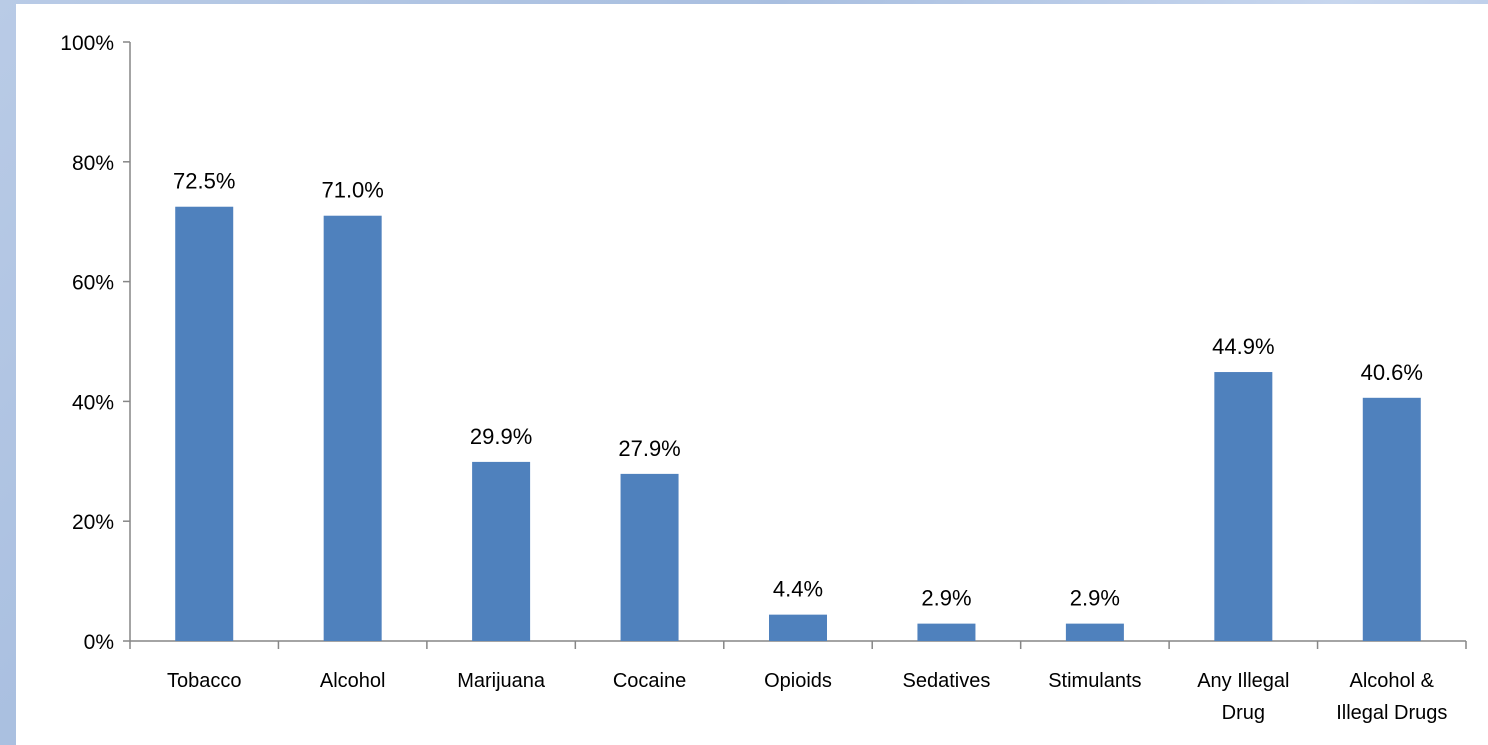 The height and width of the screenshot is (745, 1488). Describe the element at coordinates (204, 181) in the screenshot. I see `data-label: 72.5%` at that location.